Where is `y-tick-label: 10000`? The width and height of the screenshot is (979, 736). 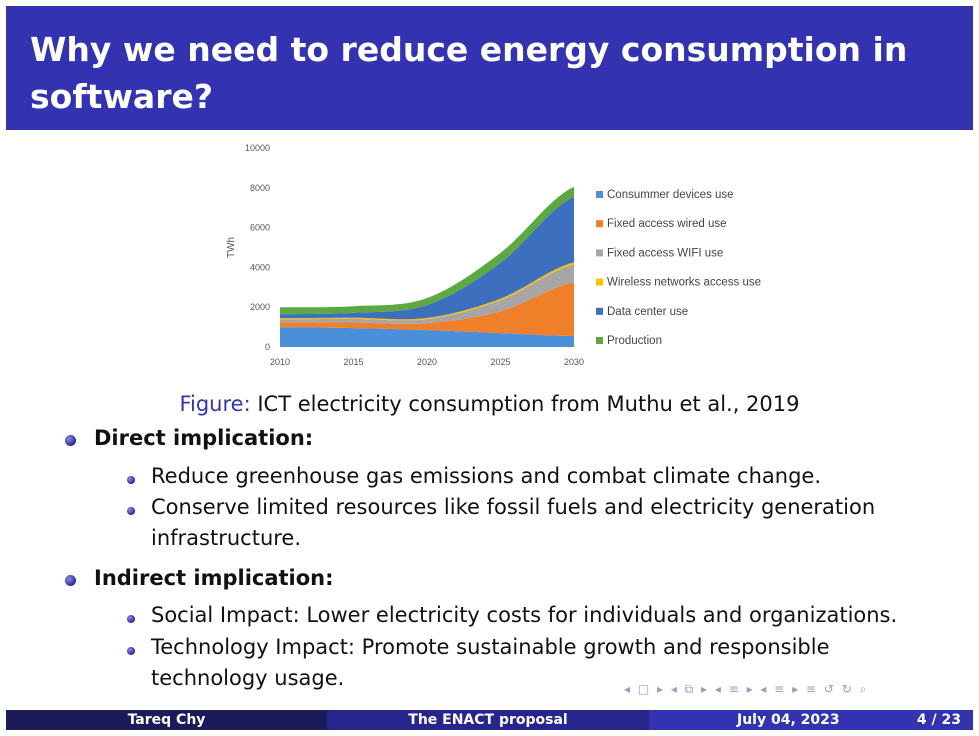 y-tick-label: 10000 is located at coordinates (257, 148).